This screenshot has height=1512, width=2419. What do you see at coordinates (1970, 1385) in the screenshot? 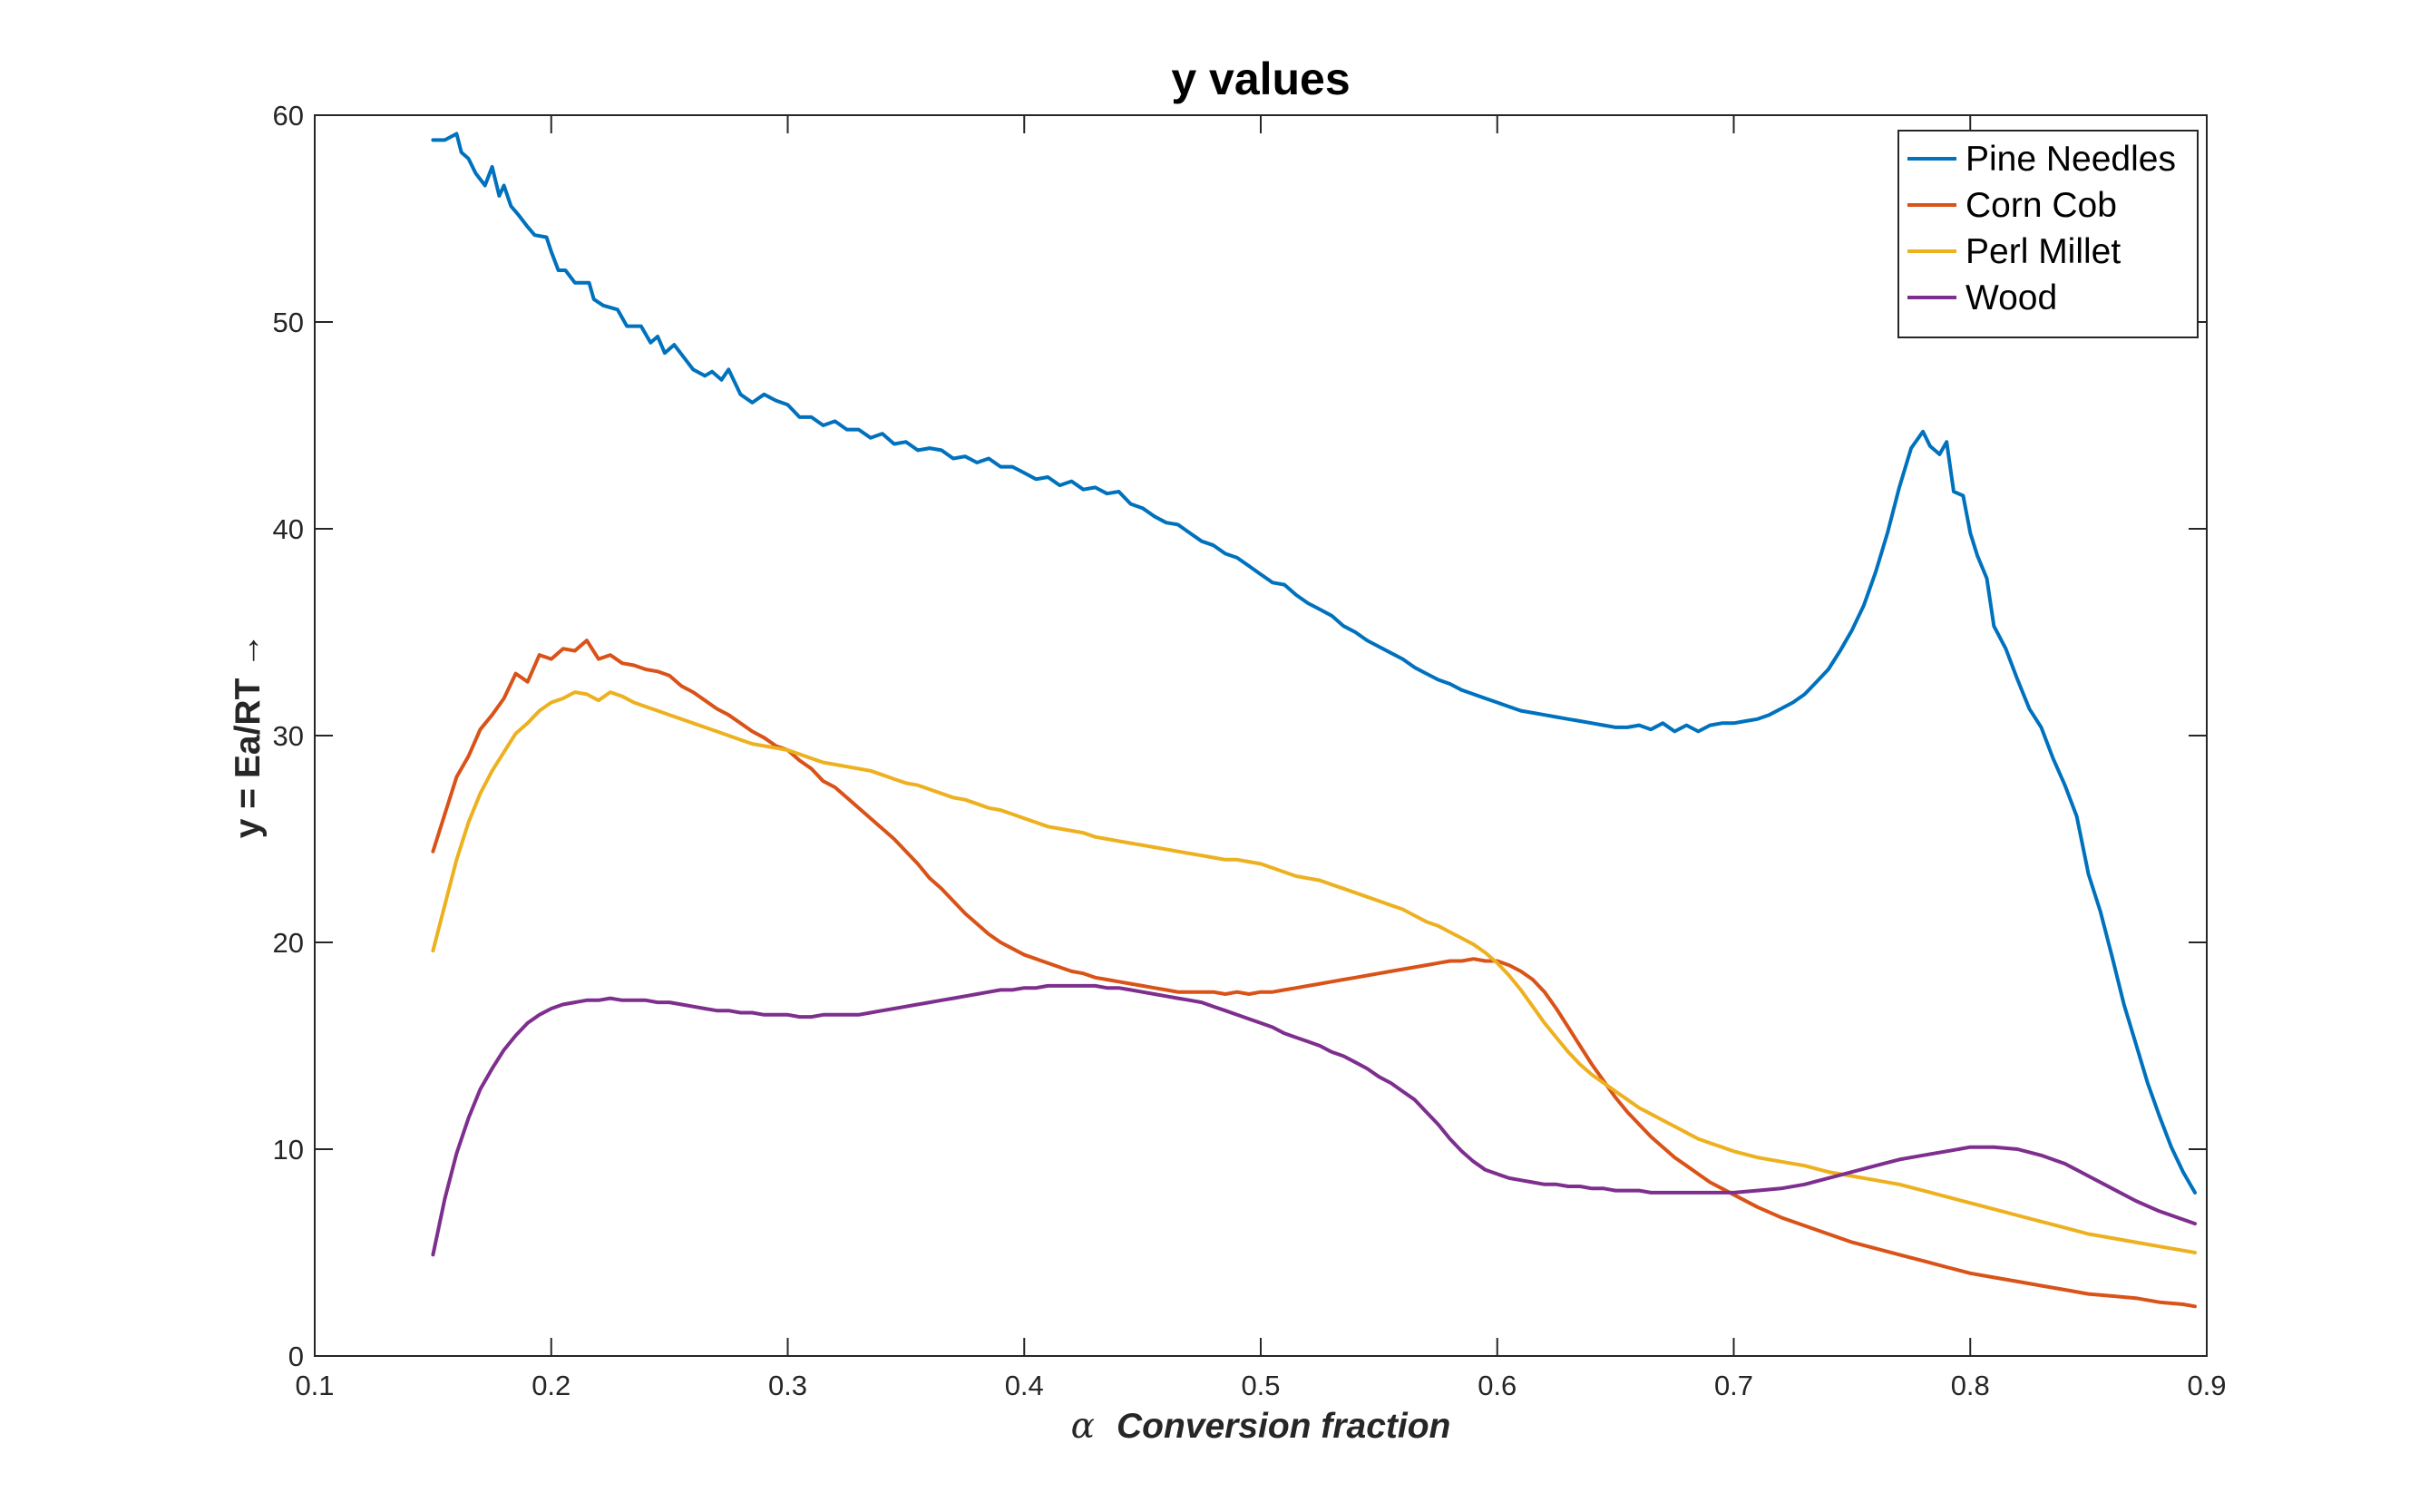
I see `x-tick-label: 0.8` at bounding box center [1970, 1385].